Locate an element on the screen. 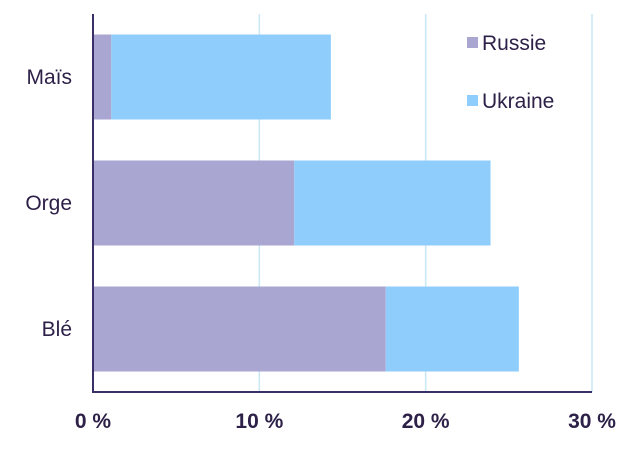  category-label: Maïs is located at coordinates (49, 77).